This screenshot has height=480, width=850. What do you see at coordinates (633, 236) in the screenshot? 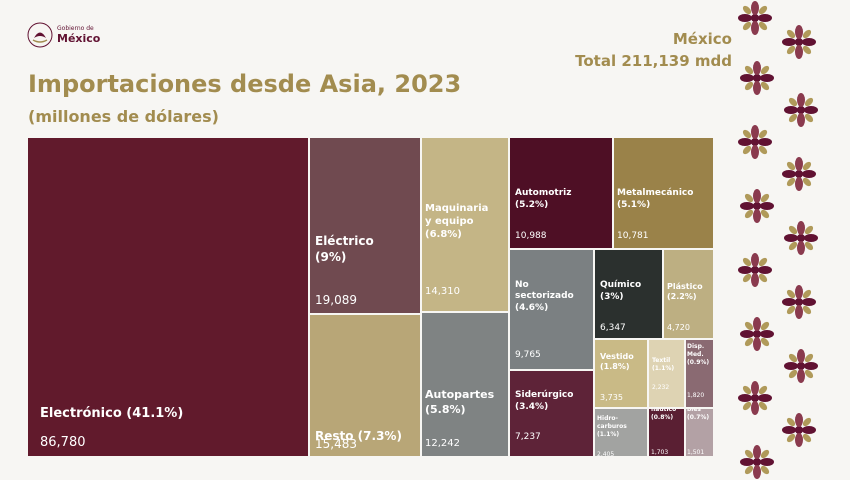
I see `tile-value: 10,781` at bounding box center [633, 236].